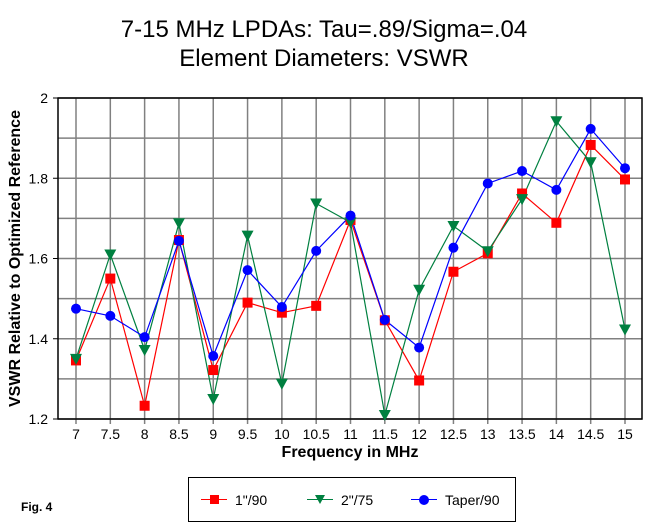 The height and width of the screenshot is (529, 648). I want to click on x-axis-label: Frequency in MHz, so click(350, 452).